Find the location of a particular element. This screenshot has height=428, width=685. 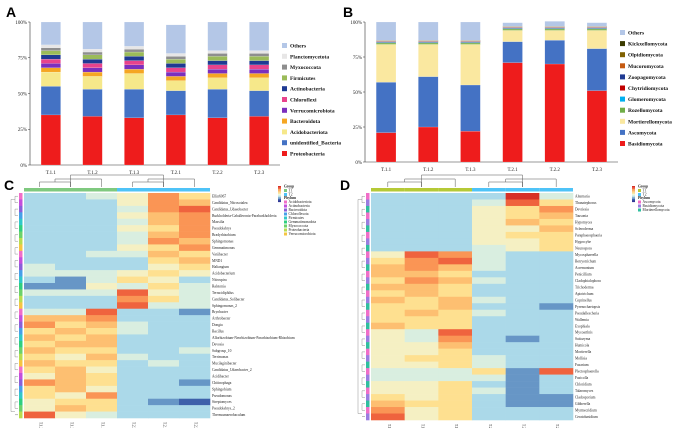

legend-swatch is located at coordinates (284, 153).